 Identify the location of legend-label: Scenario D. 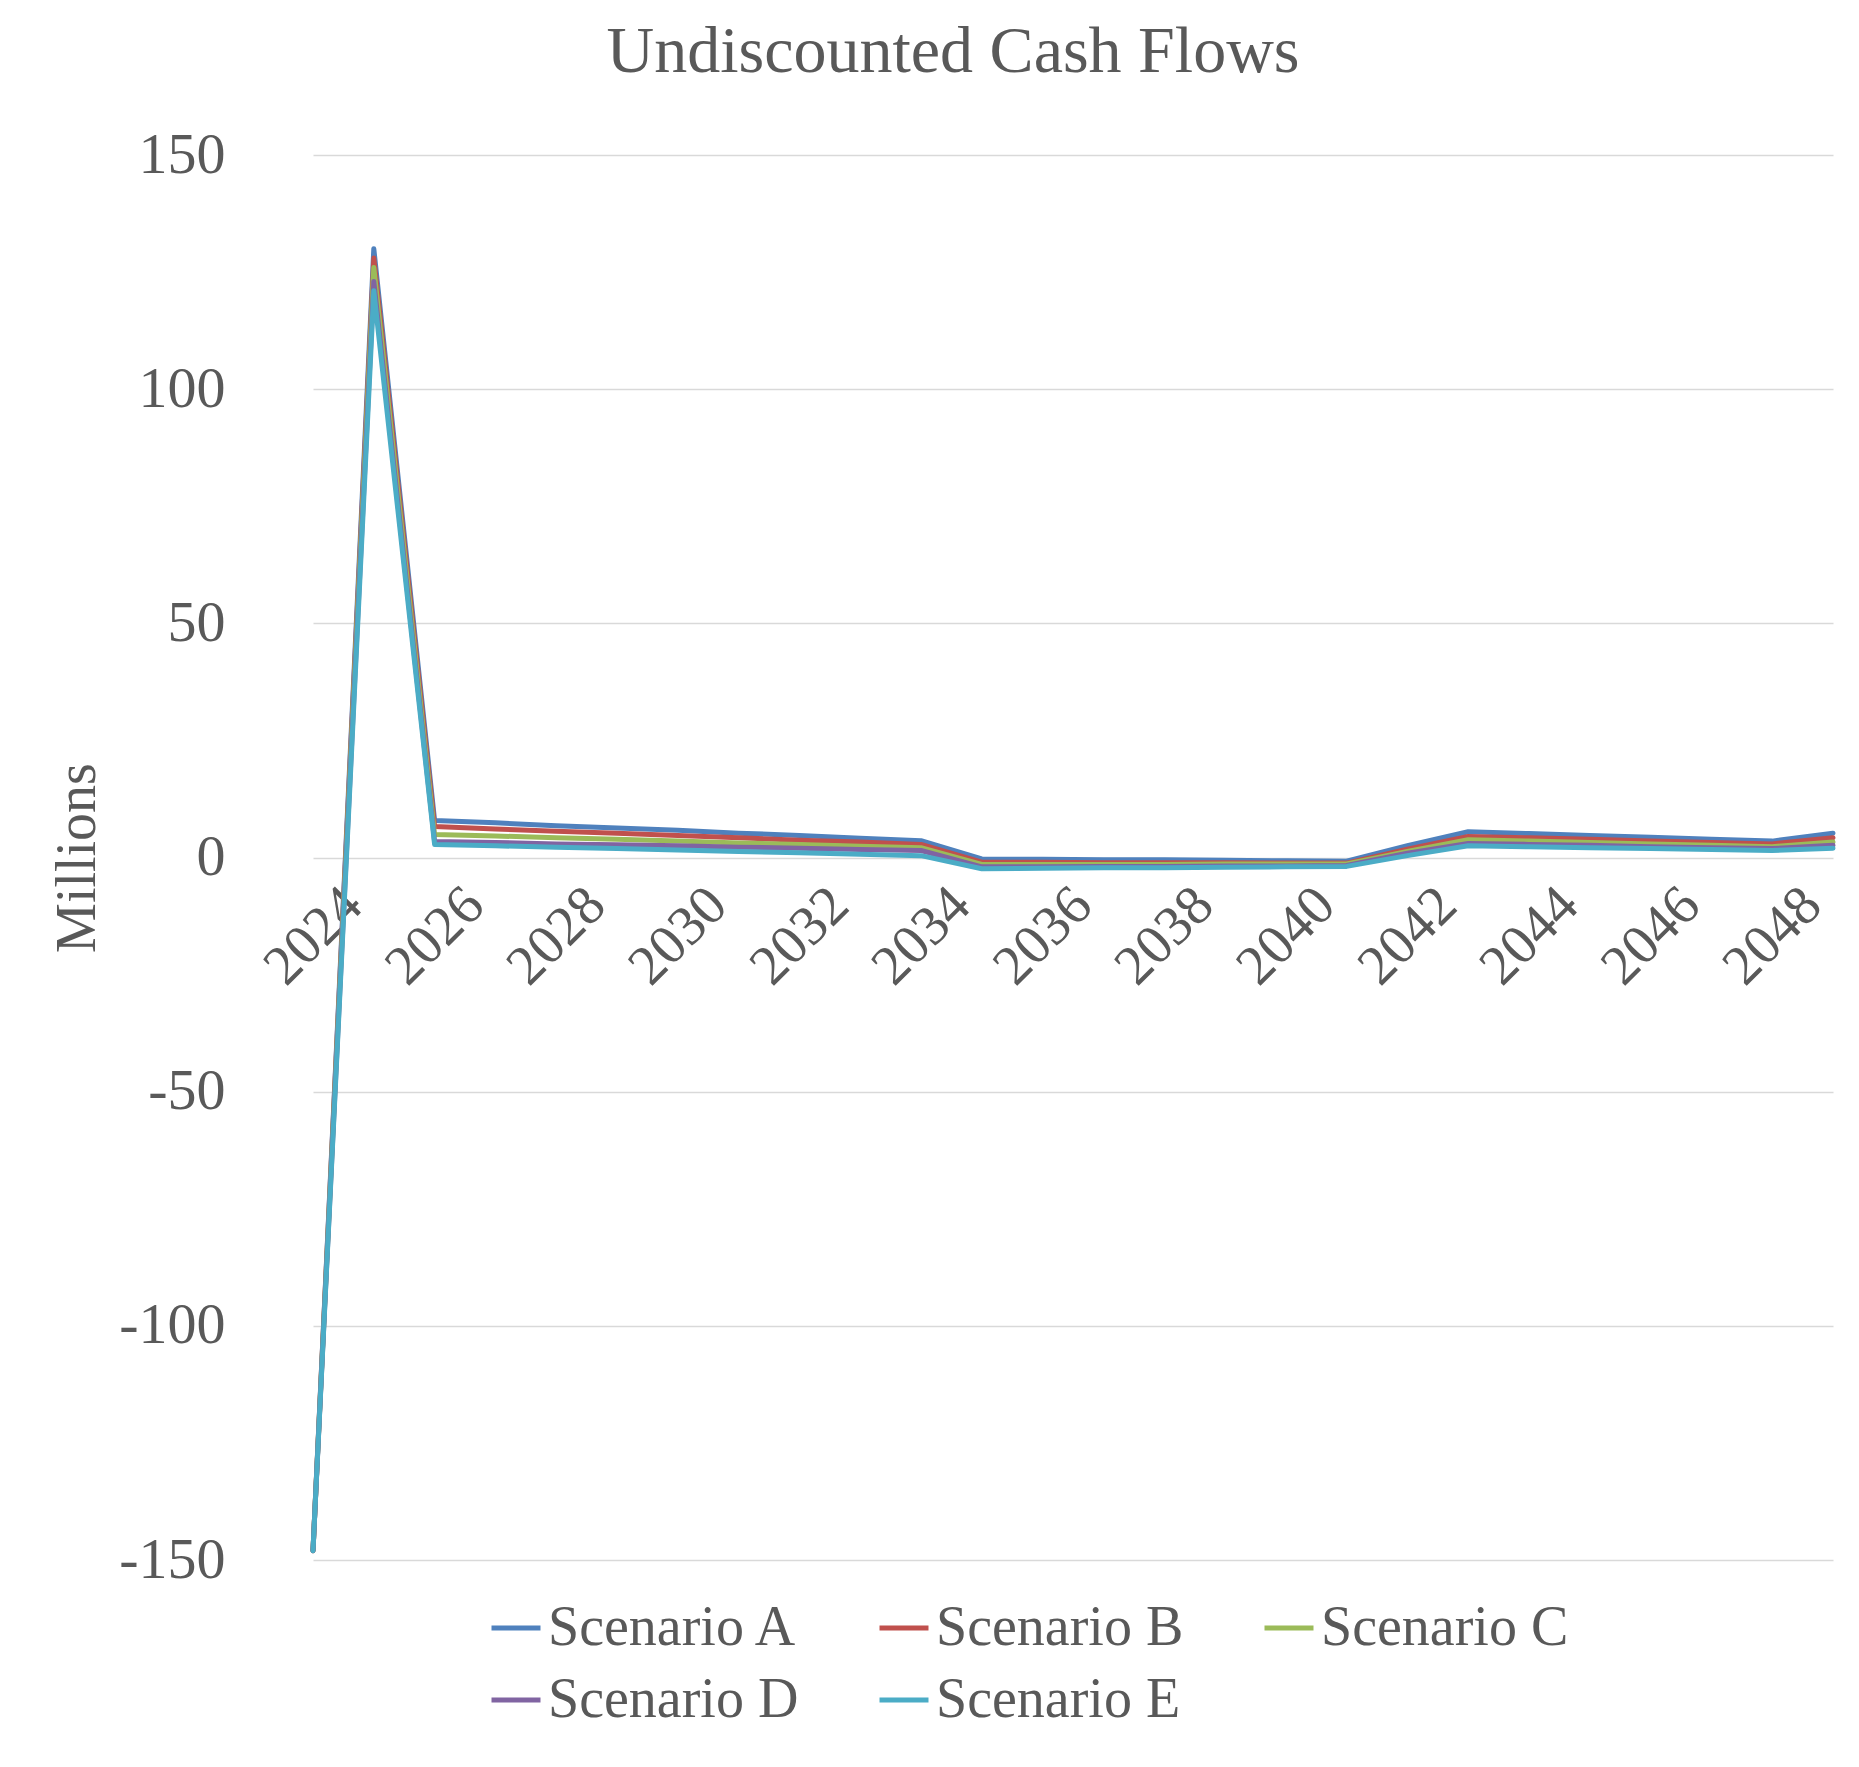
(673, 1698).